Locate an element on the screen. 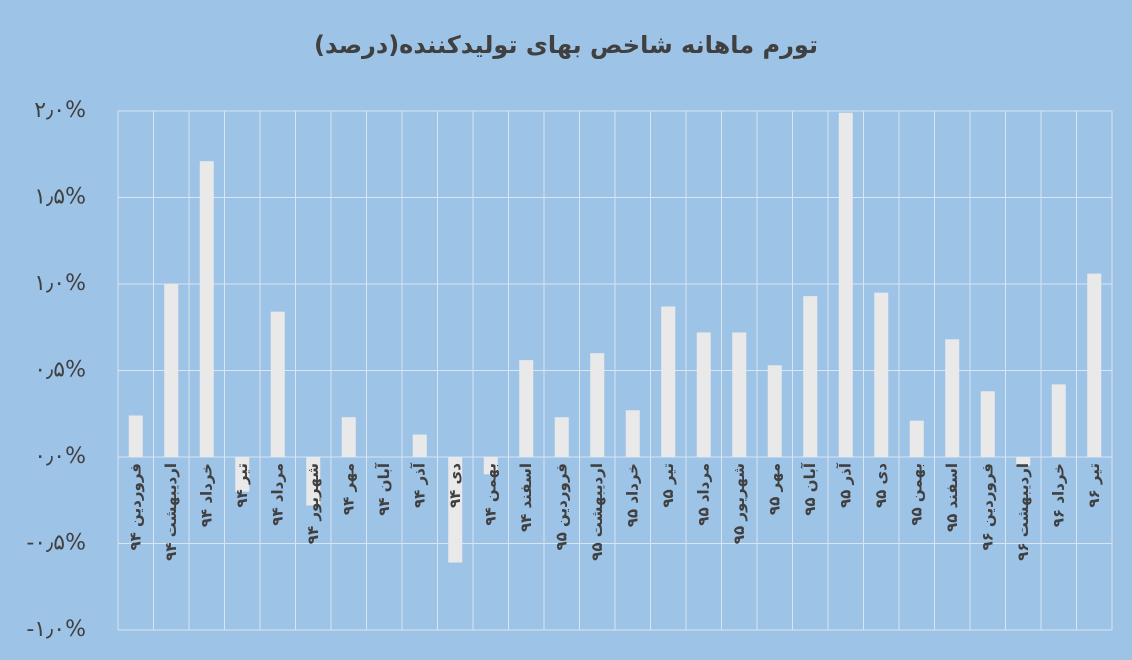 The image size is (1132, 660). x-tick-label: آذر ۹۴ is located at coordinates (419, 485).